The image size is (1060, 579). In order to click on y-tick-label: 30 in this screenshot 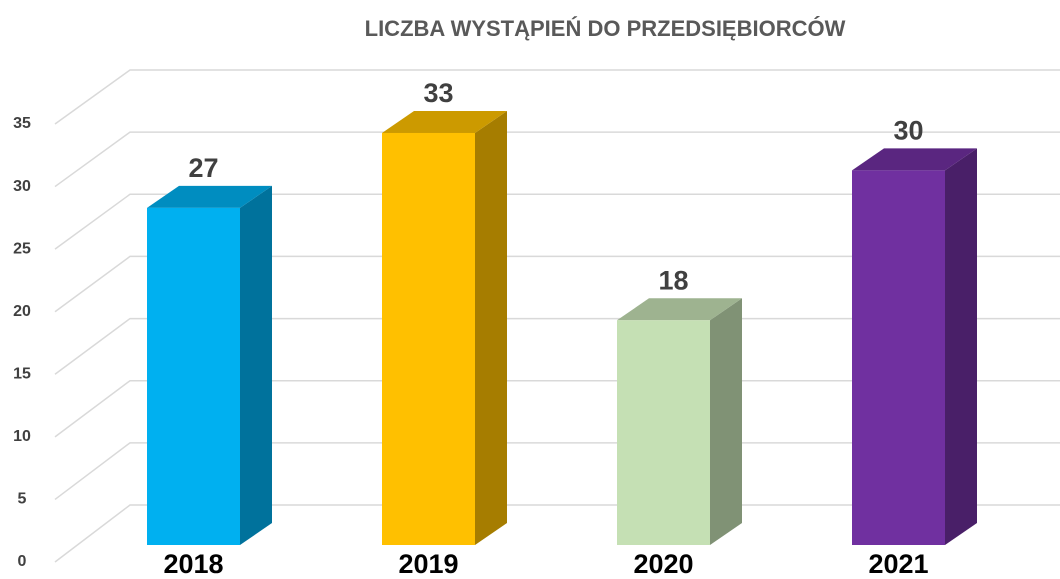, I will do `click(22, 186)`.